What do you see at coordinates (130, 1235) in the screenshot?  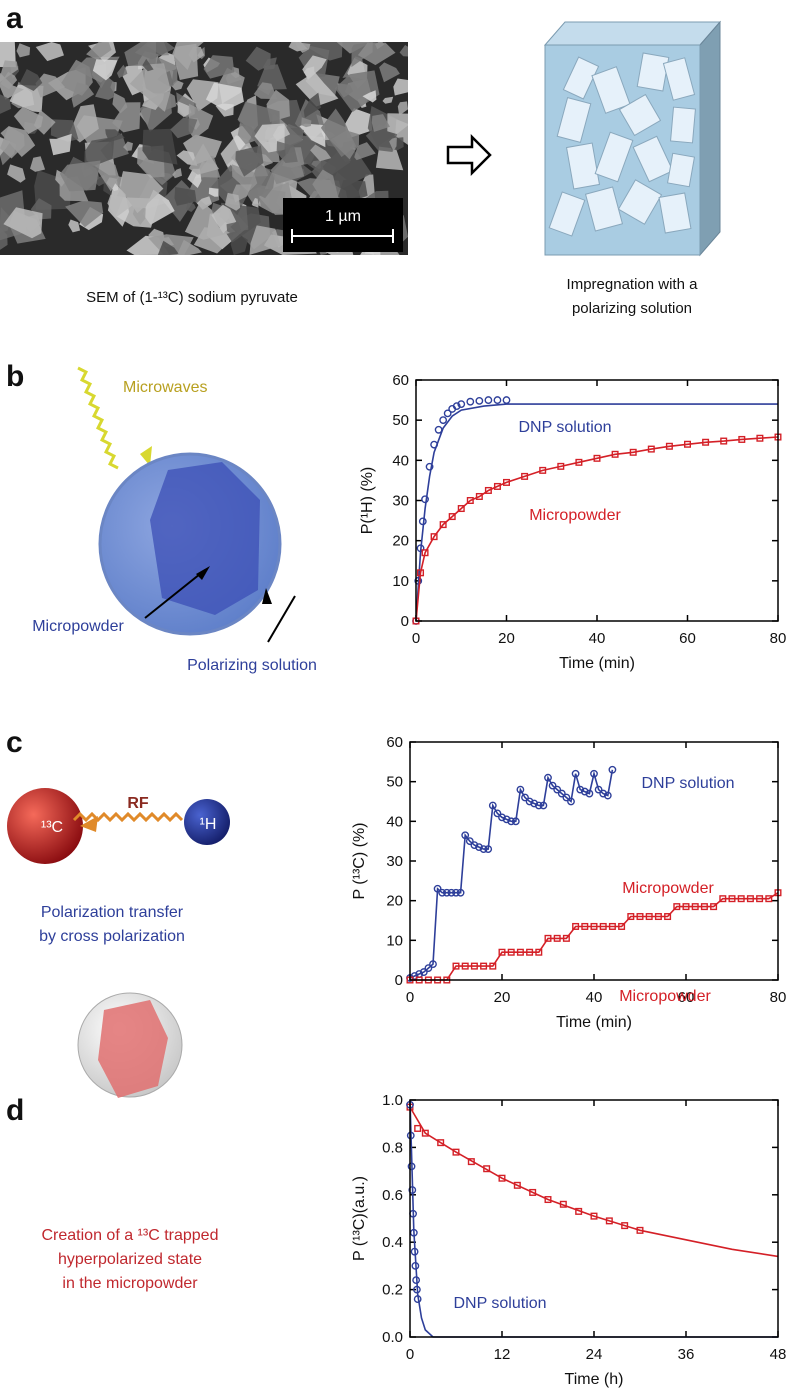 I see `caption: Creation of a ¹³C trapped` at bounding box center [130, 1235].